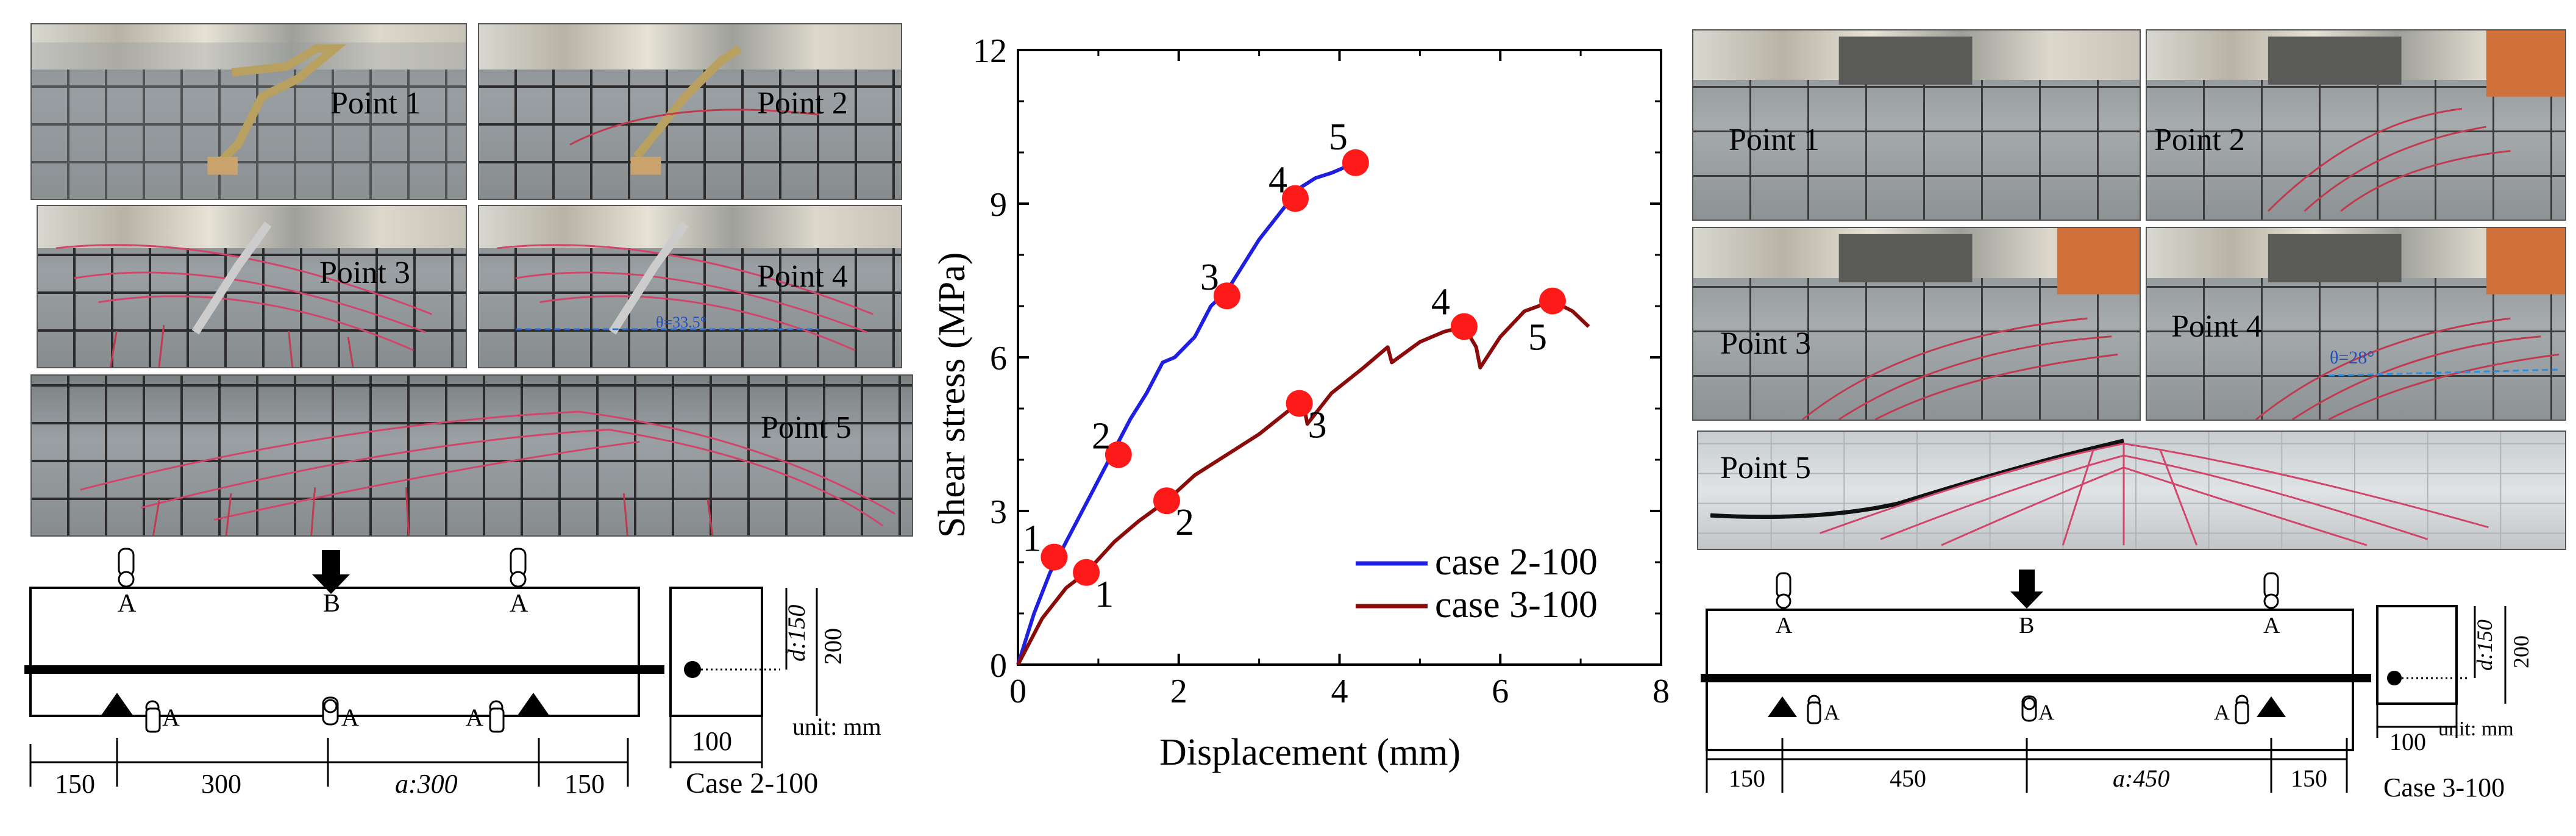 The image size is (2576, 836). I want to click on right-dim-4: 150, so click(2309, 778).